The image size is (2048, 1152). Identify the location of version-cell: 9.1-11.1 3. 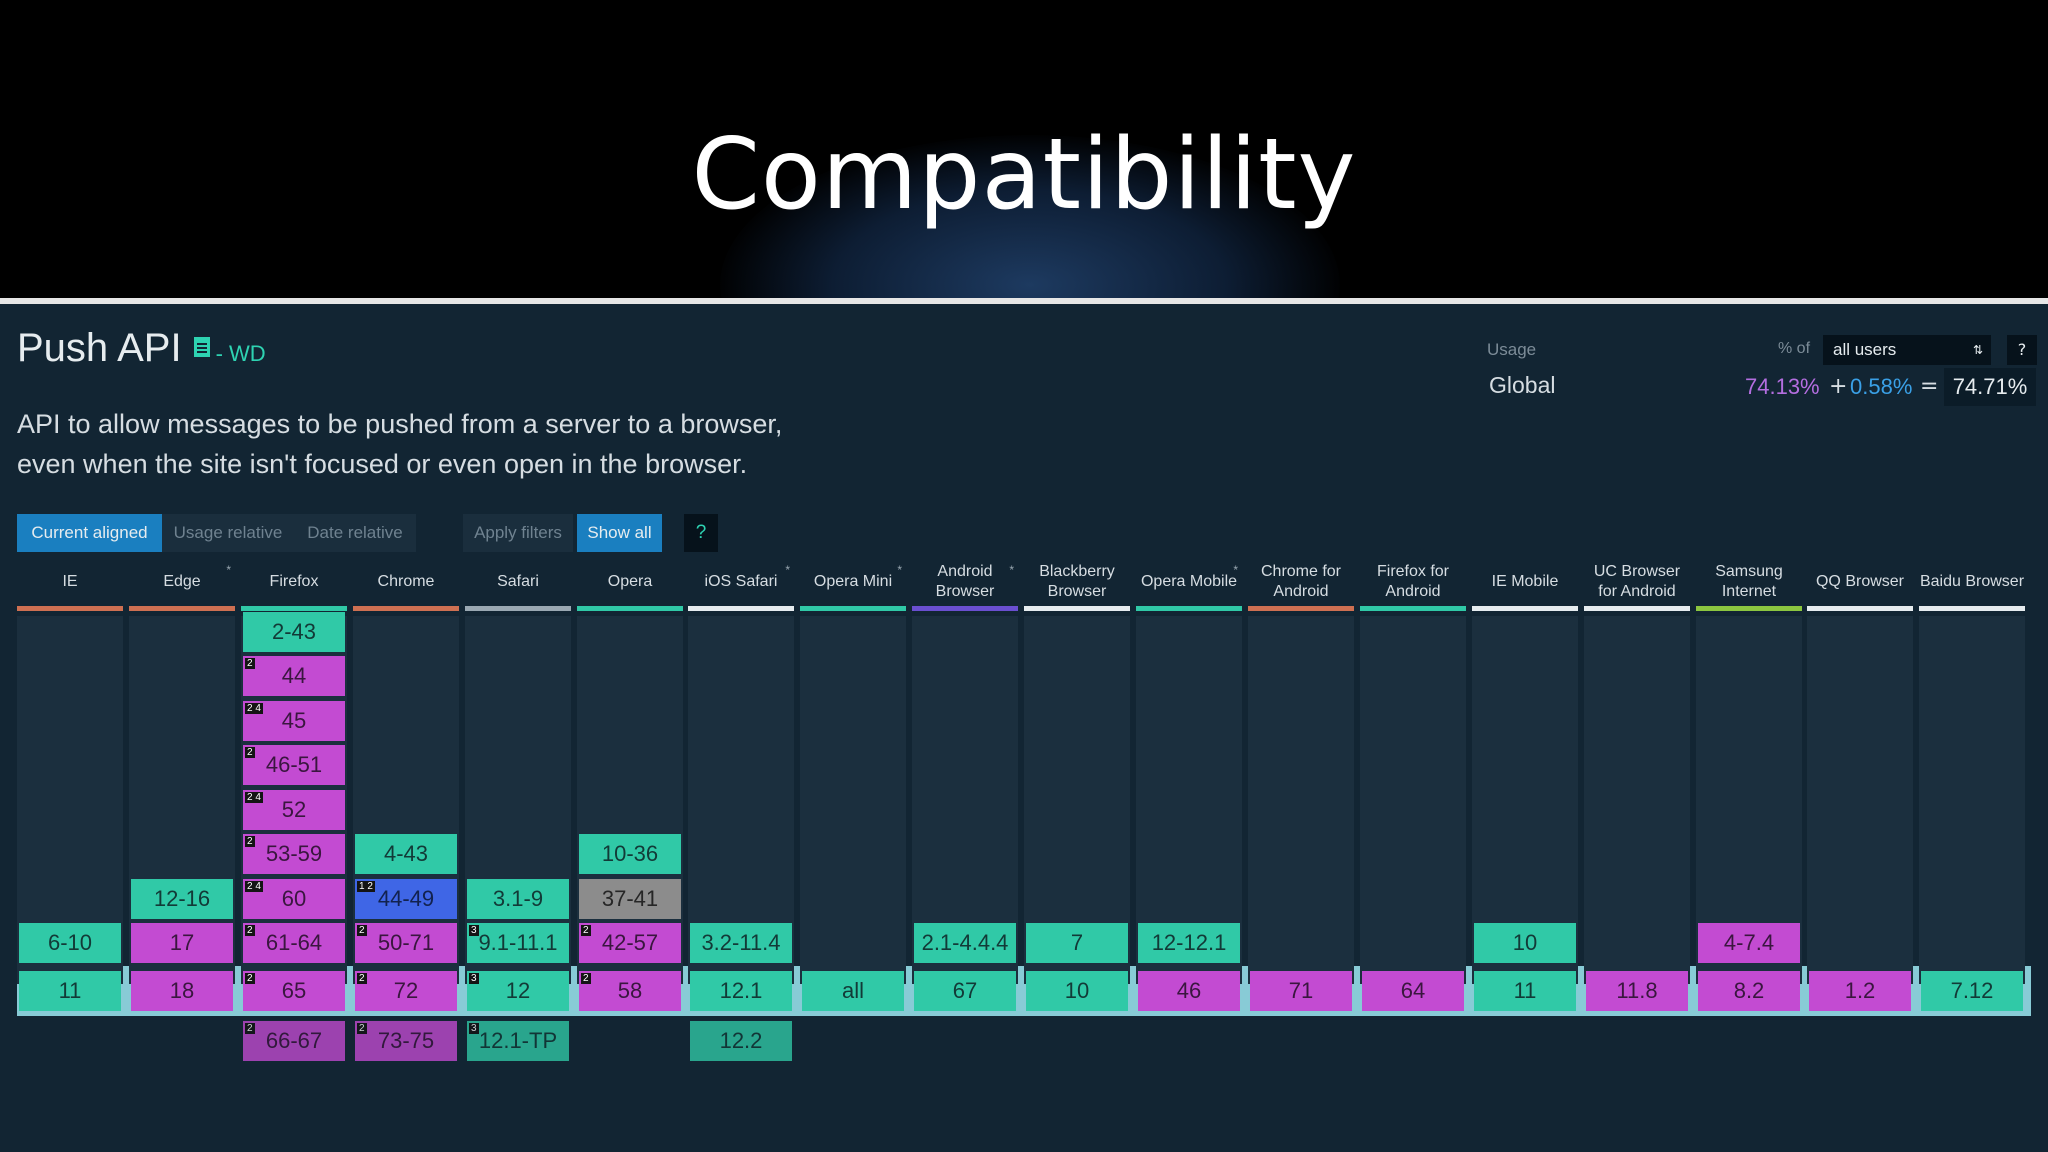
(518, 943).